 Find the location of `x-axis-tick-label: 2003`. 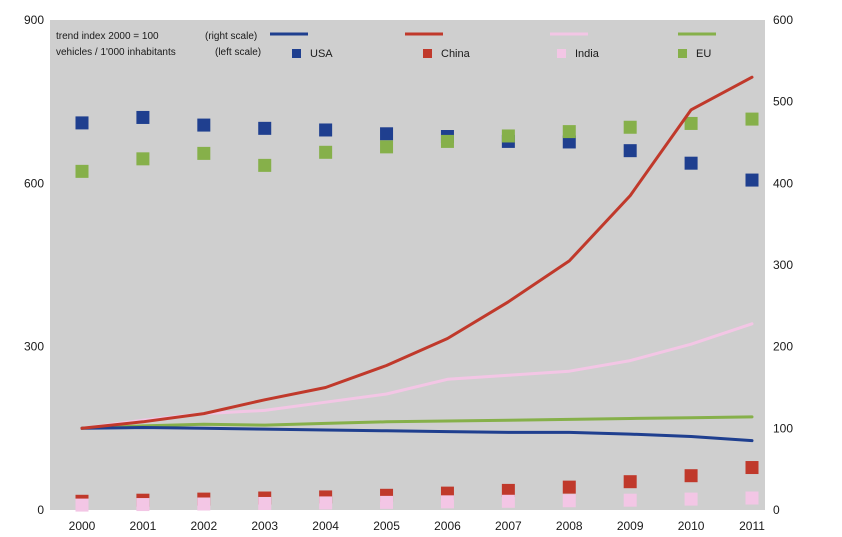

x-axis-tick-label: 2003 is located at coordinates (264, 526).